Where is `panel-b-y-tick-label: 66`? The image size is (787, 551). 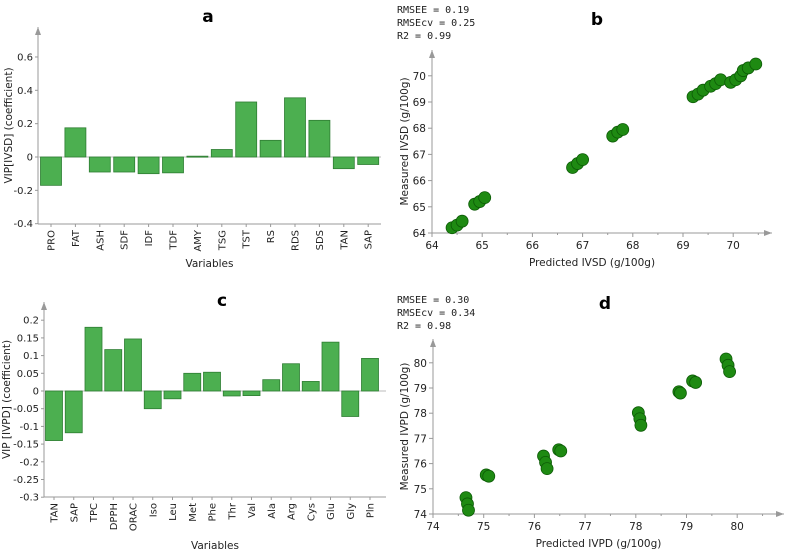 panel-b-y-tick-label: 66 is located at coordinates (420, 182).